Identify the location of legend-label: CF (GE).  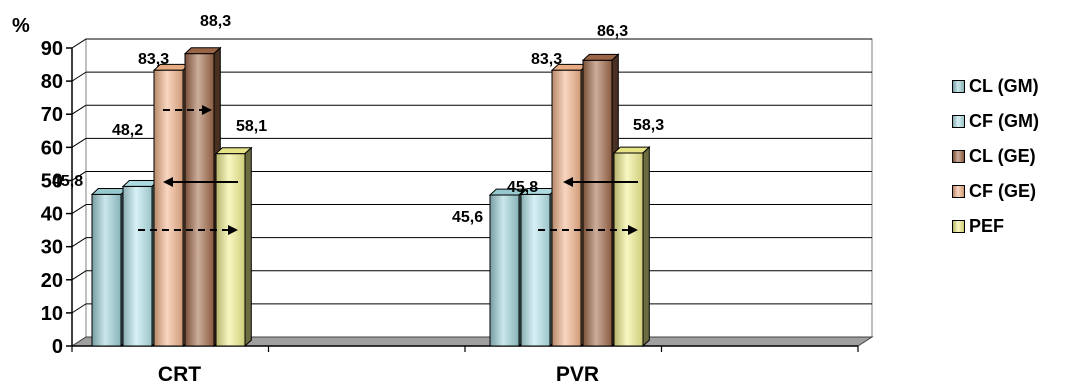
(1002, 190).